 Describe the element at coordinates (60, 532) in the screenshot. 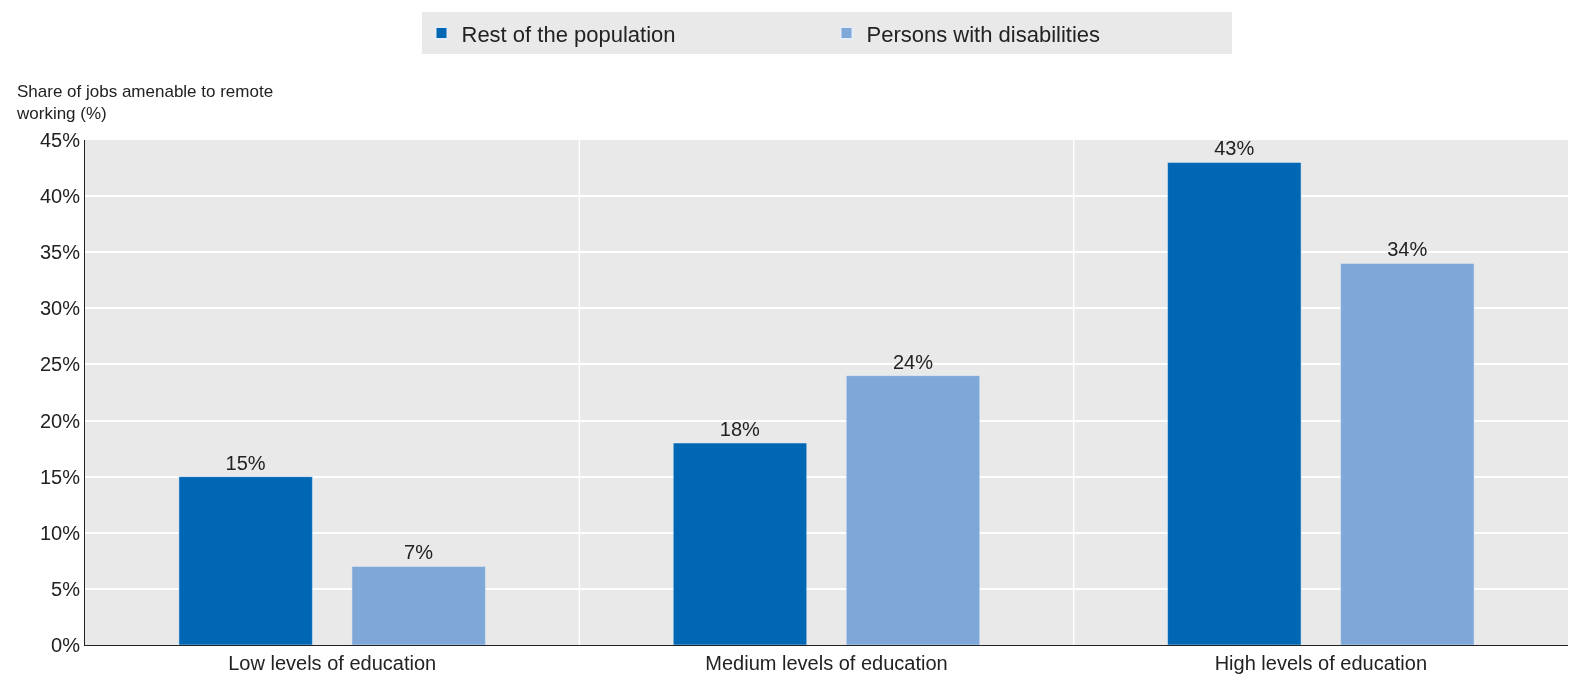

I see `y-tick-label: 10%` at that location.